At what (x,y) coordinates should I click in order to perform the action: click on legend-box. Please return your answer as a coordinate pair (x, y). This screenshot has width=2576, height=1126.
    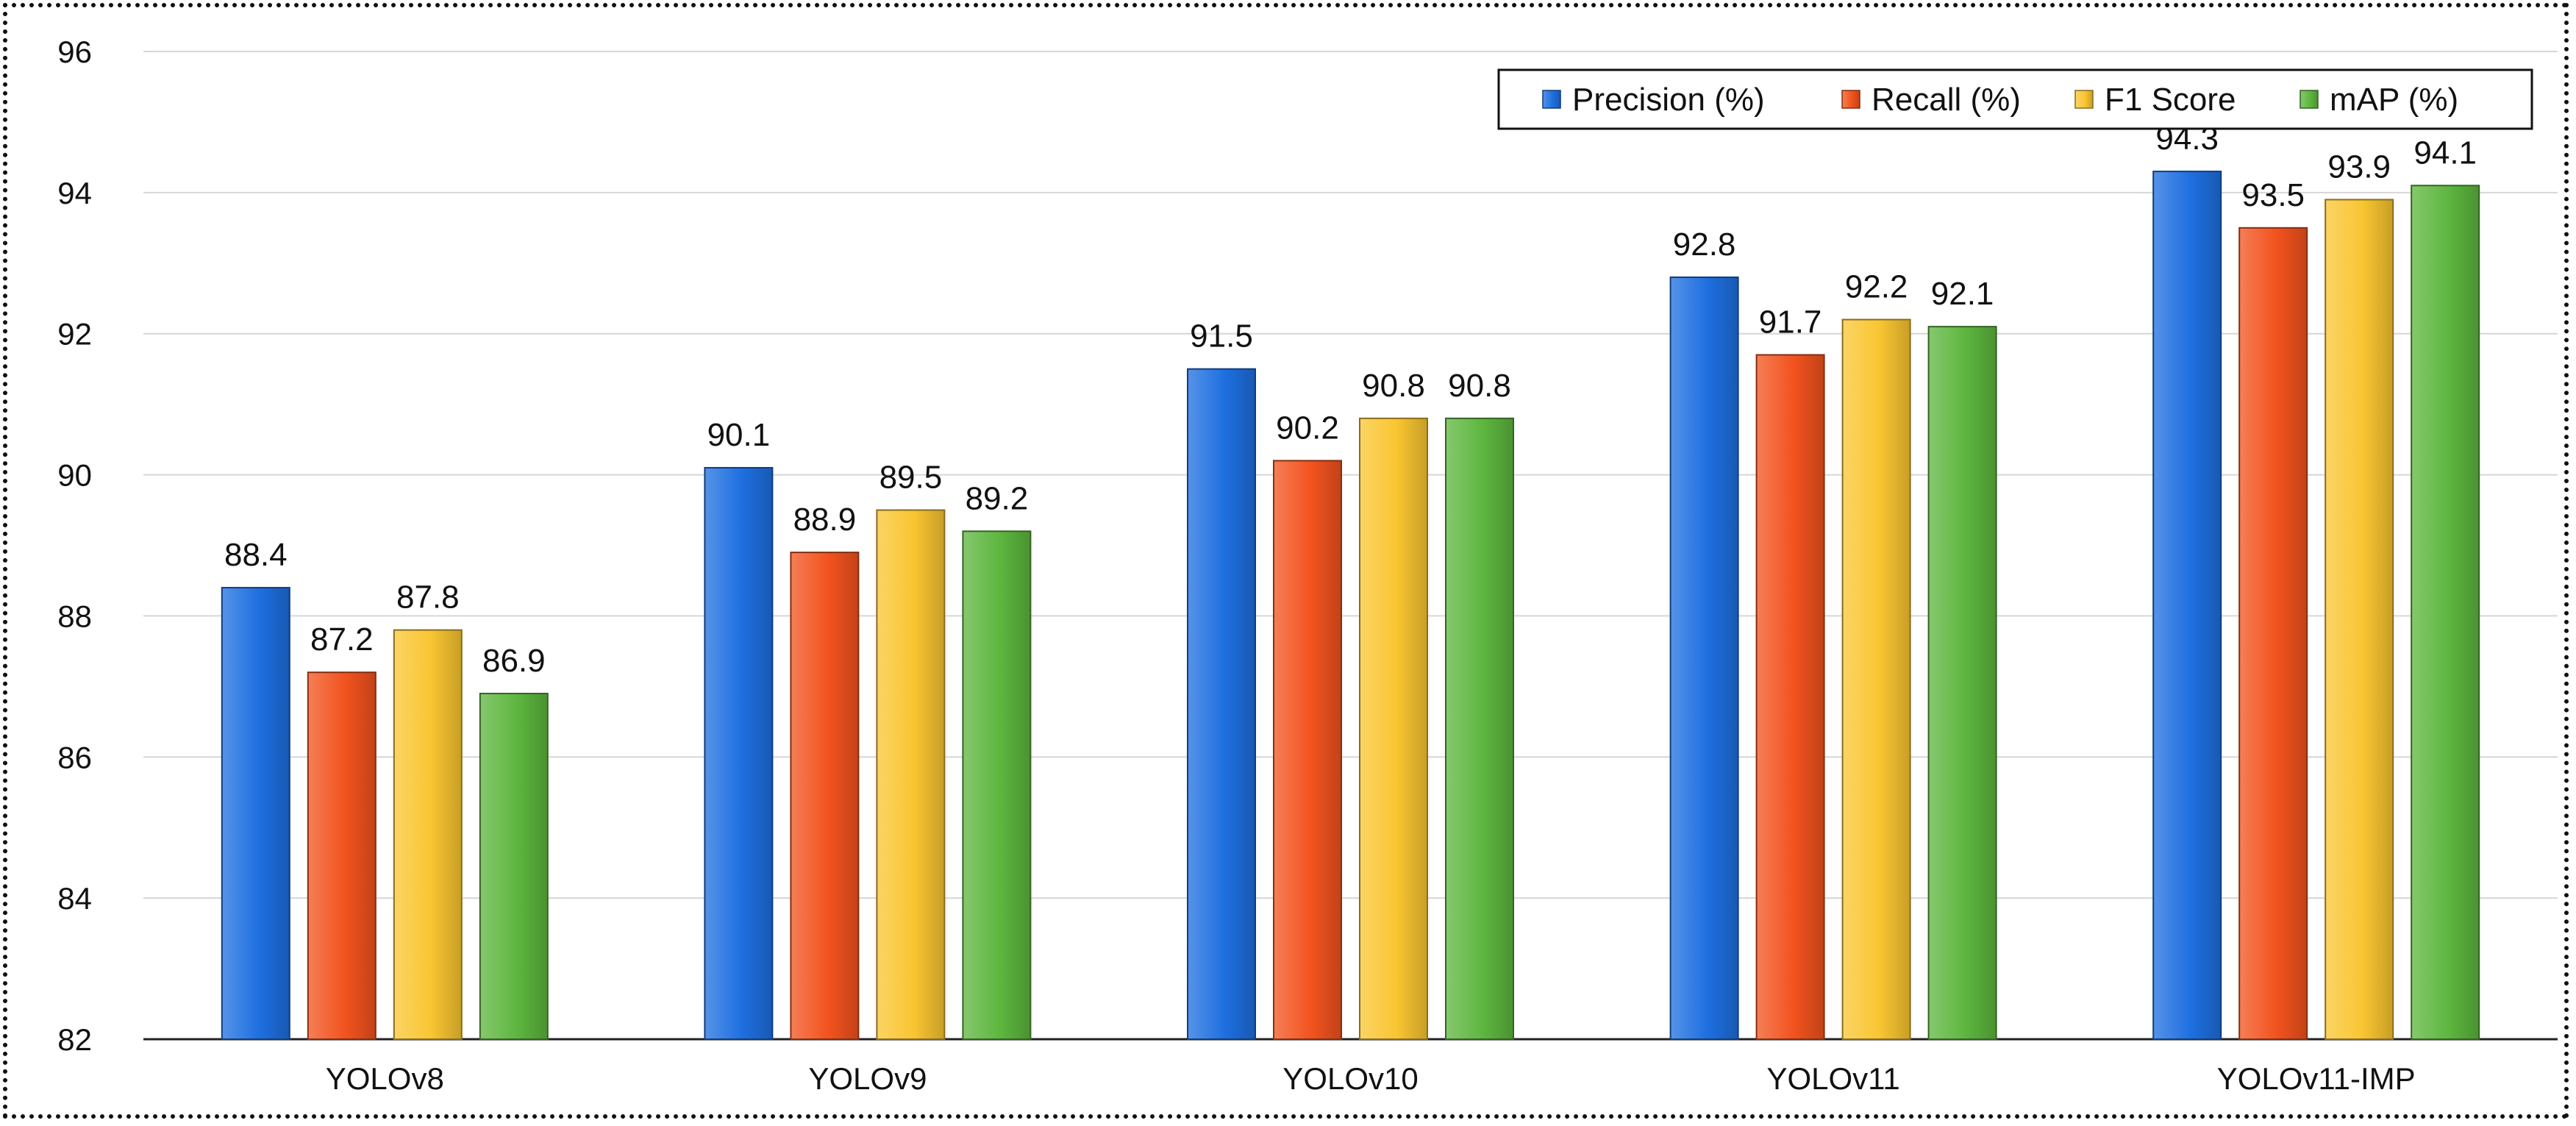
    Looking at the image, I should click on (2015, 99).